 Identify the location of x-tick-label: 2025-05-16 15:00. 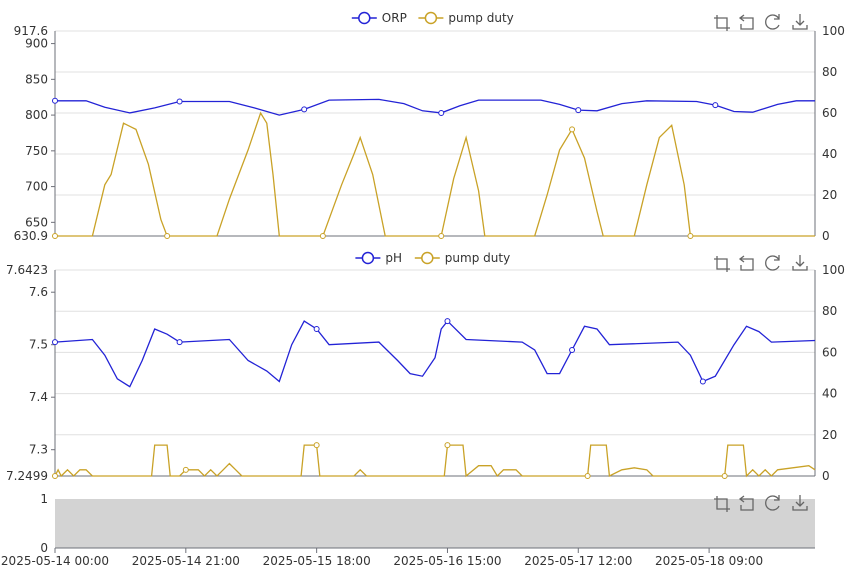
(447, 561).